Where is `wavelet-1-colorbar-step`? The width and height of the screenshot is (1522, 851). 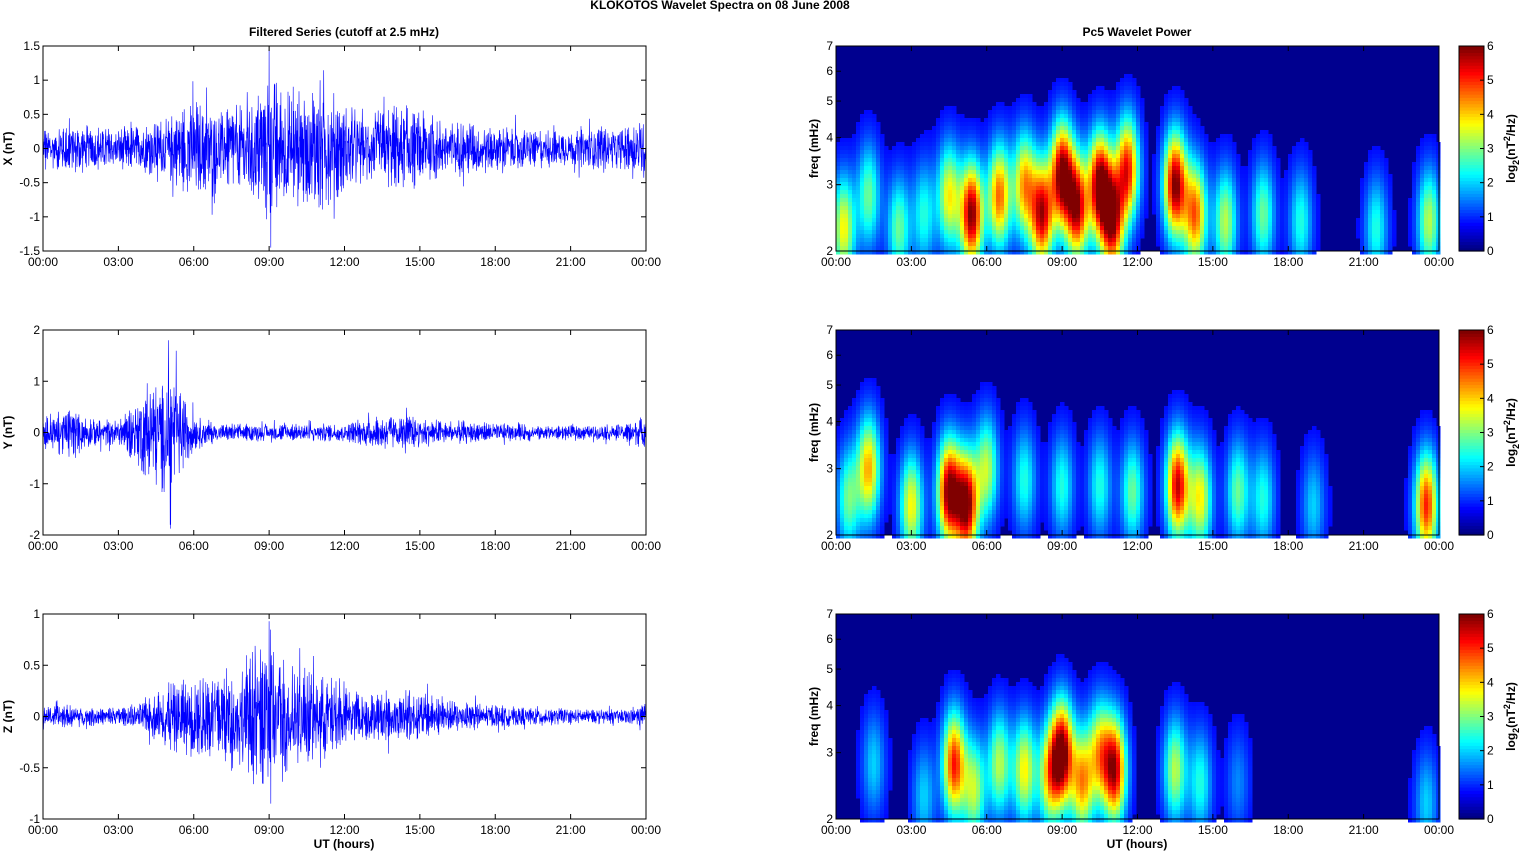
wavelet-1-colorbar-step is located at coordinates (1471, 195).